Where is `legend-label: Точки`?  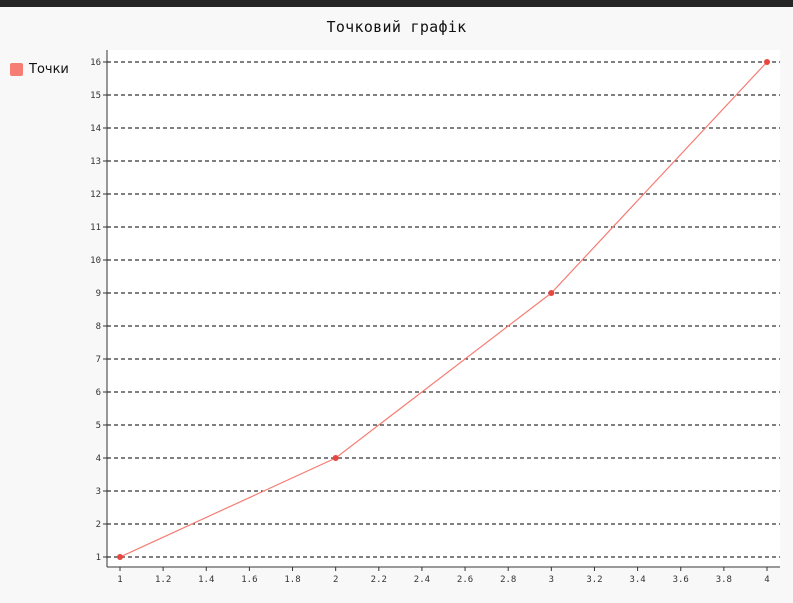
legend-label: Точки is located at coordinates (49, 69).